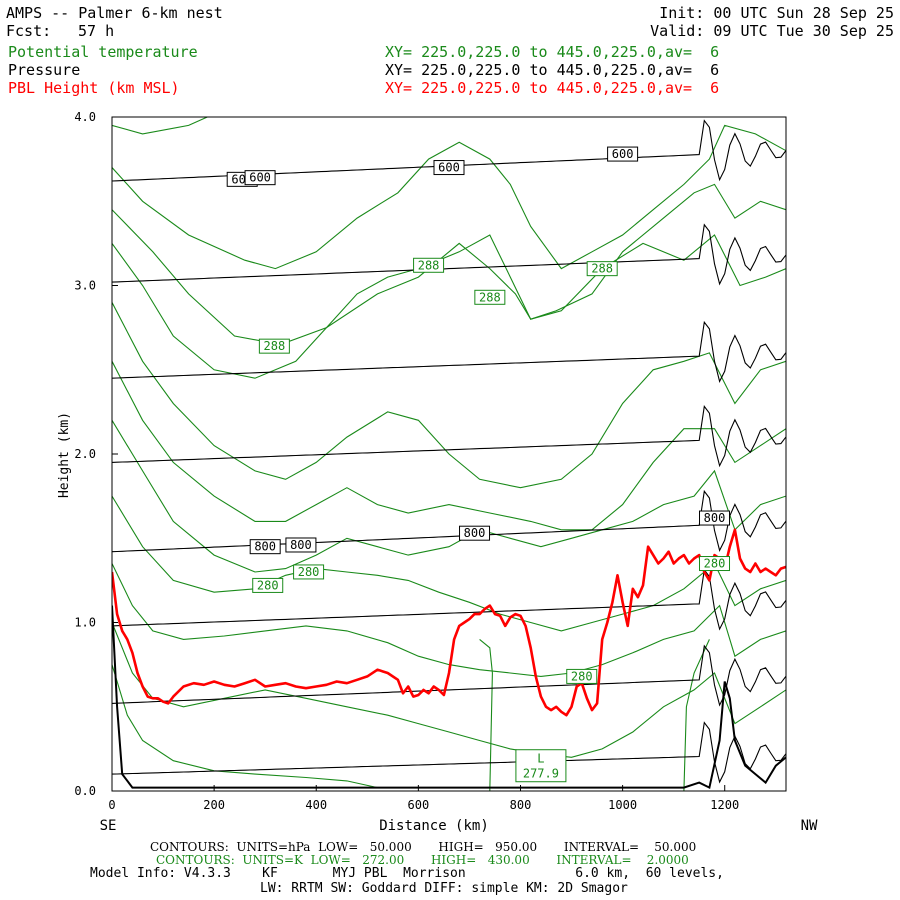  What do you see at coordinates (114, 13) in the screenshot?
I see `model-title: AMPS -- Palmer 6-km nest` at bounding box center [114, 13].